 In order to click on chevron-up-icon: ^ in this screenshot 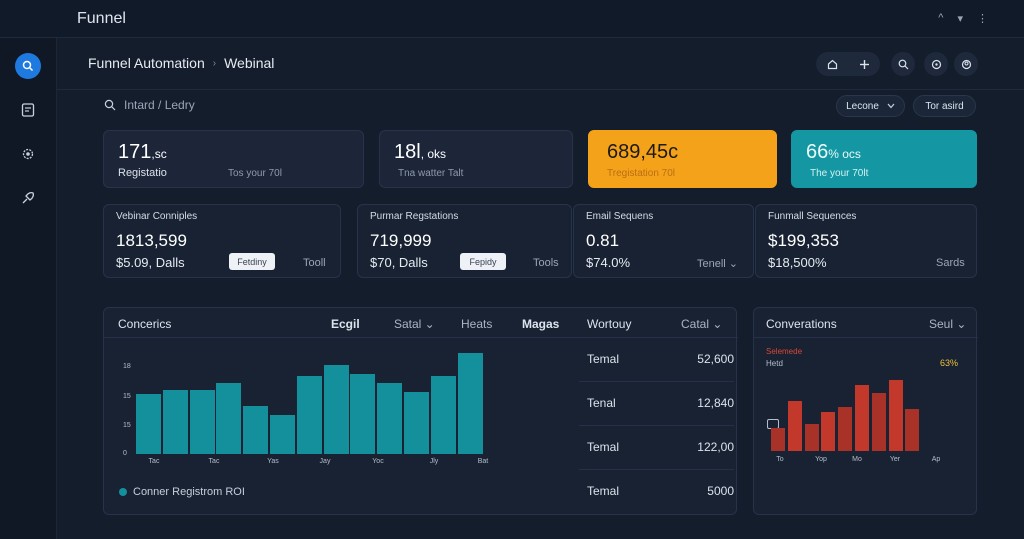, I will do `click(941, 18)`.